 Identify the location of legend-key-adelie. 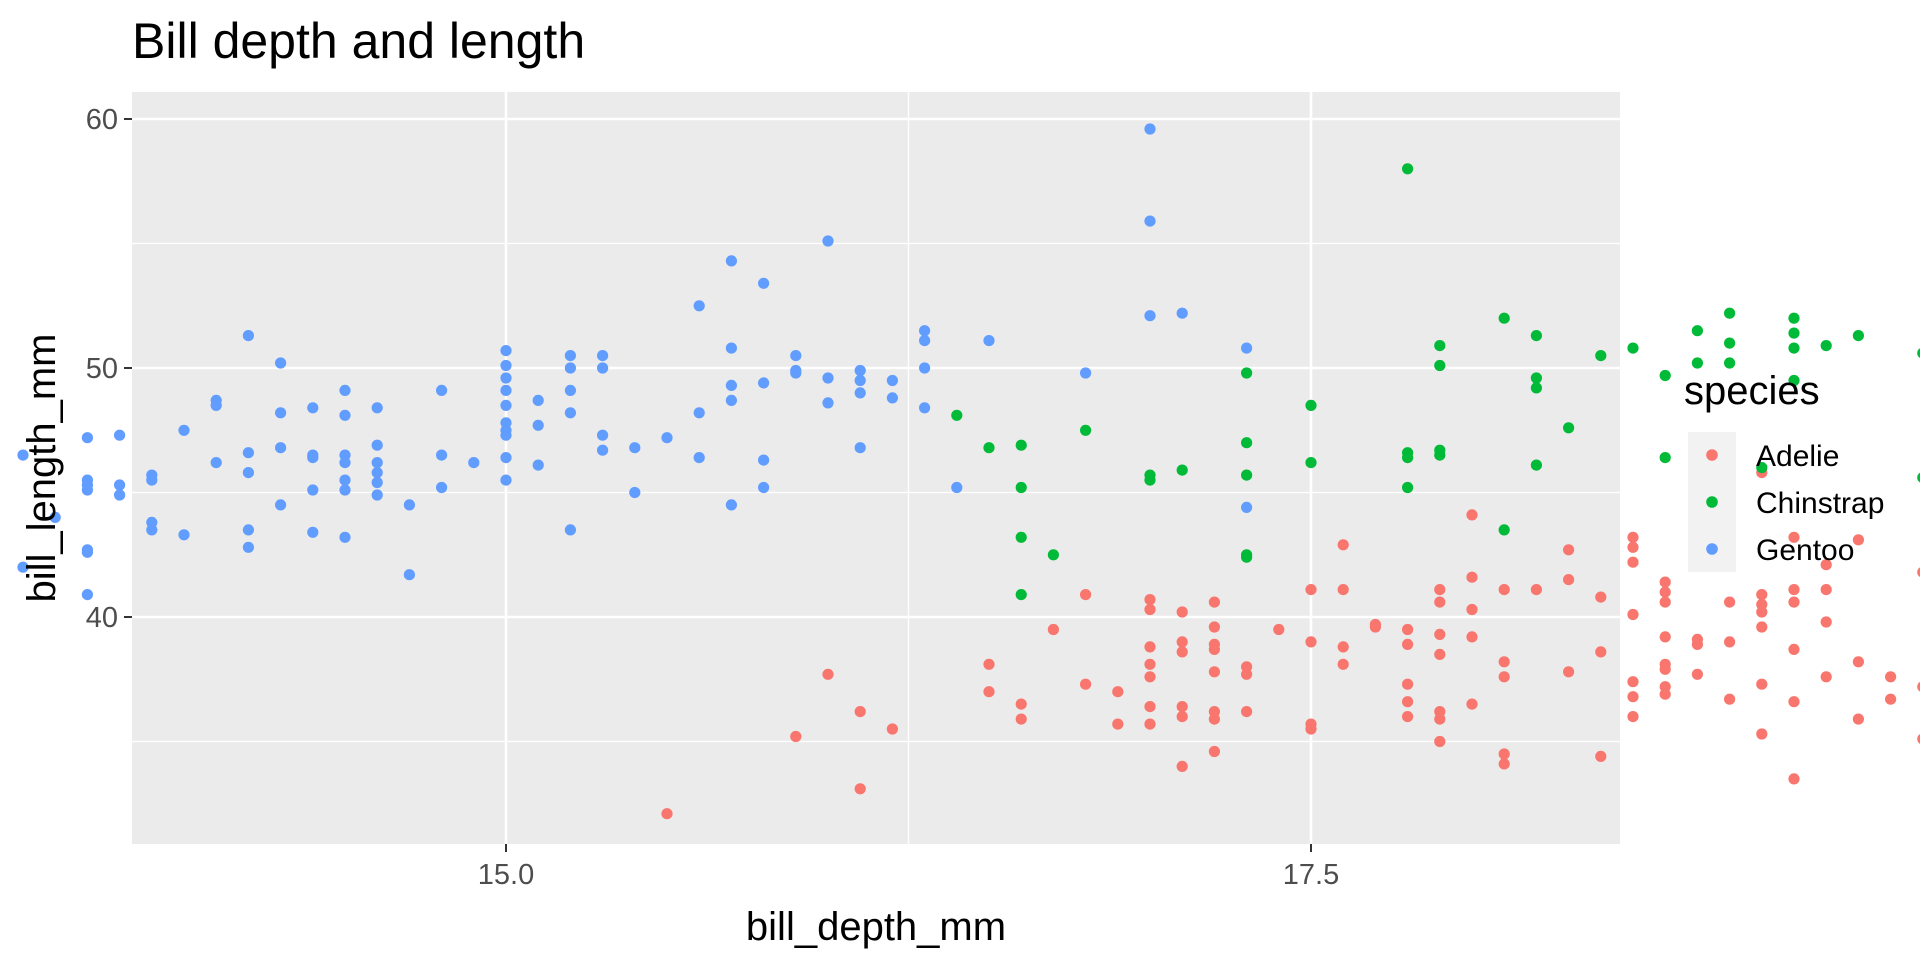
(1712, 455).